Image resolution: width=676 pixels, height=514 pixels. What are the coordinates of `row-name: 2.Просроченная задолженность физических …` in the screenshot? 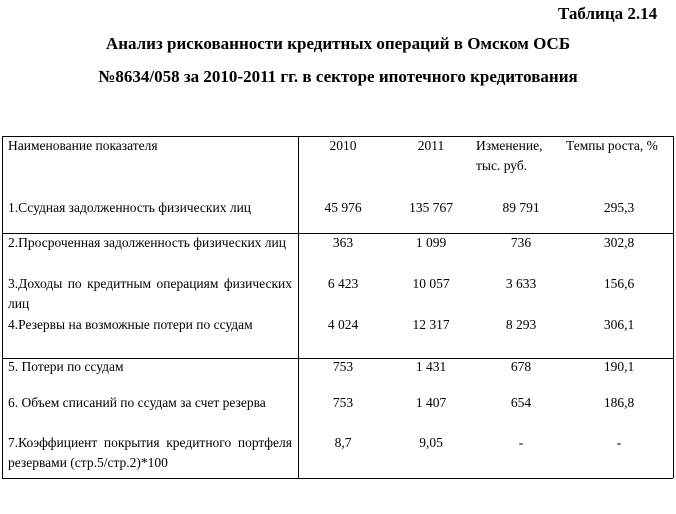 It's located at (147, 242).